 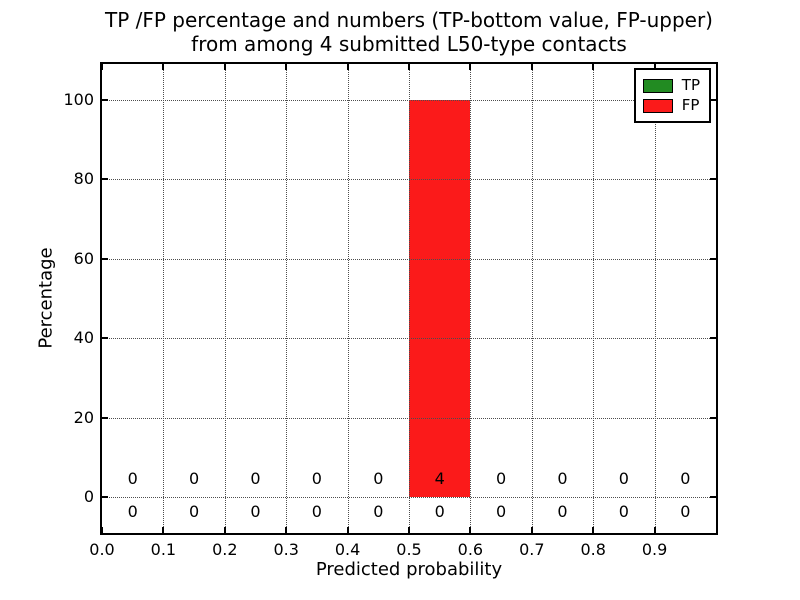 I want to click on x-tick-label: 0.1, so click(x=163, y=549).